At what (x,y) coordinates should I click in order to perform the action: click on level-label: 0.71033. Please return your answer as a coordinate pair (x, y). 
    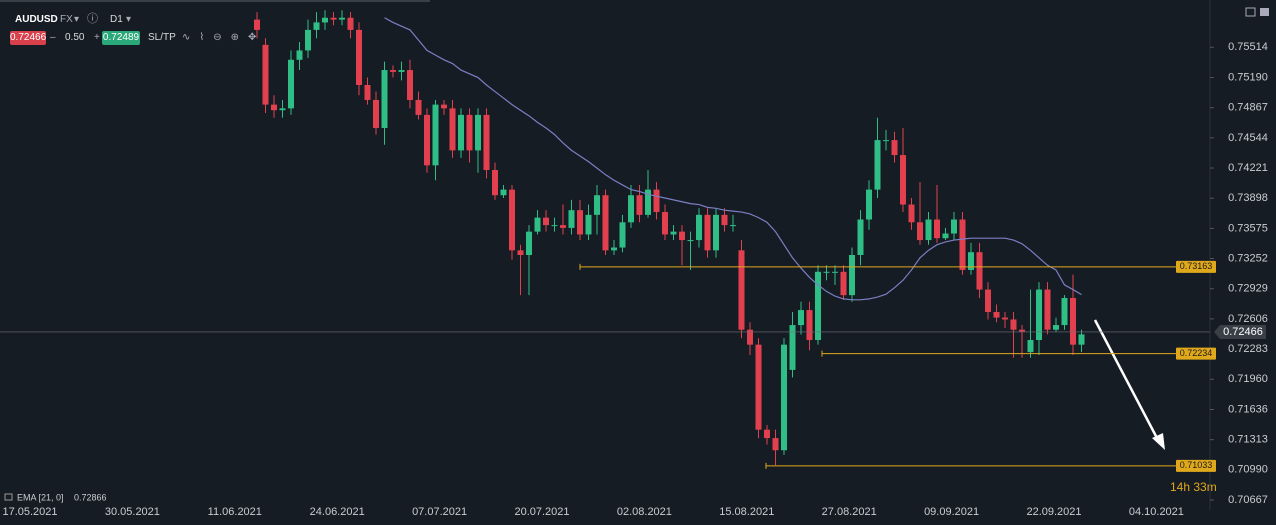
    Looking at the image, I should click on (1196, 465).